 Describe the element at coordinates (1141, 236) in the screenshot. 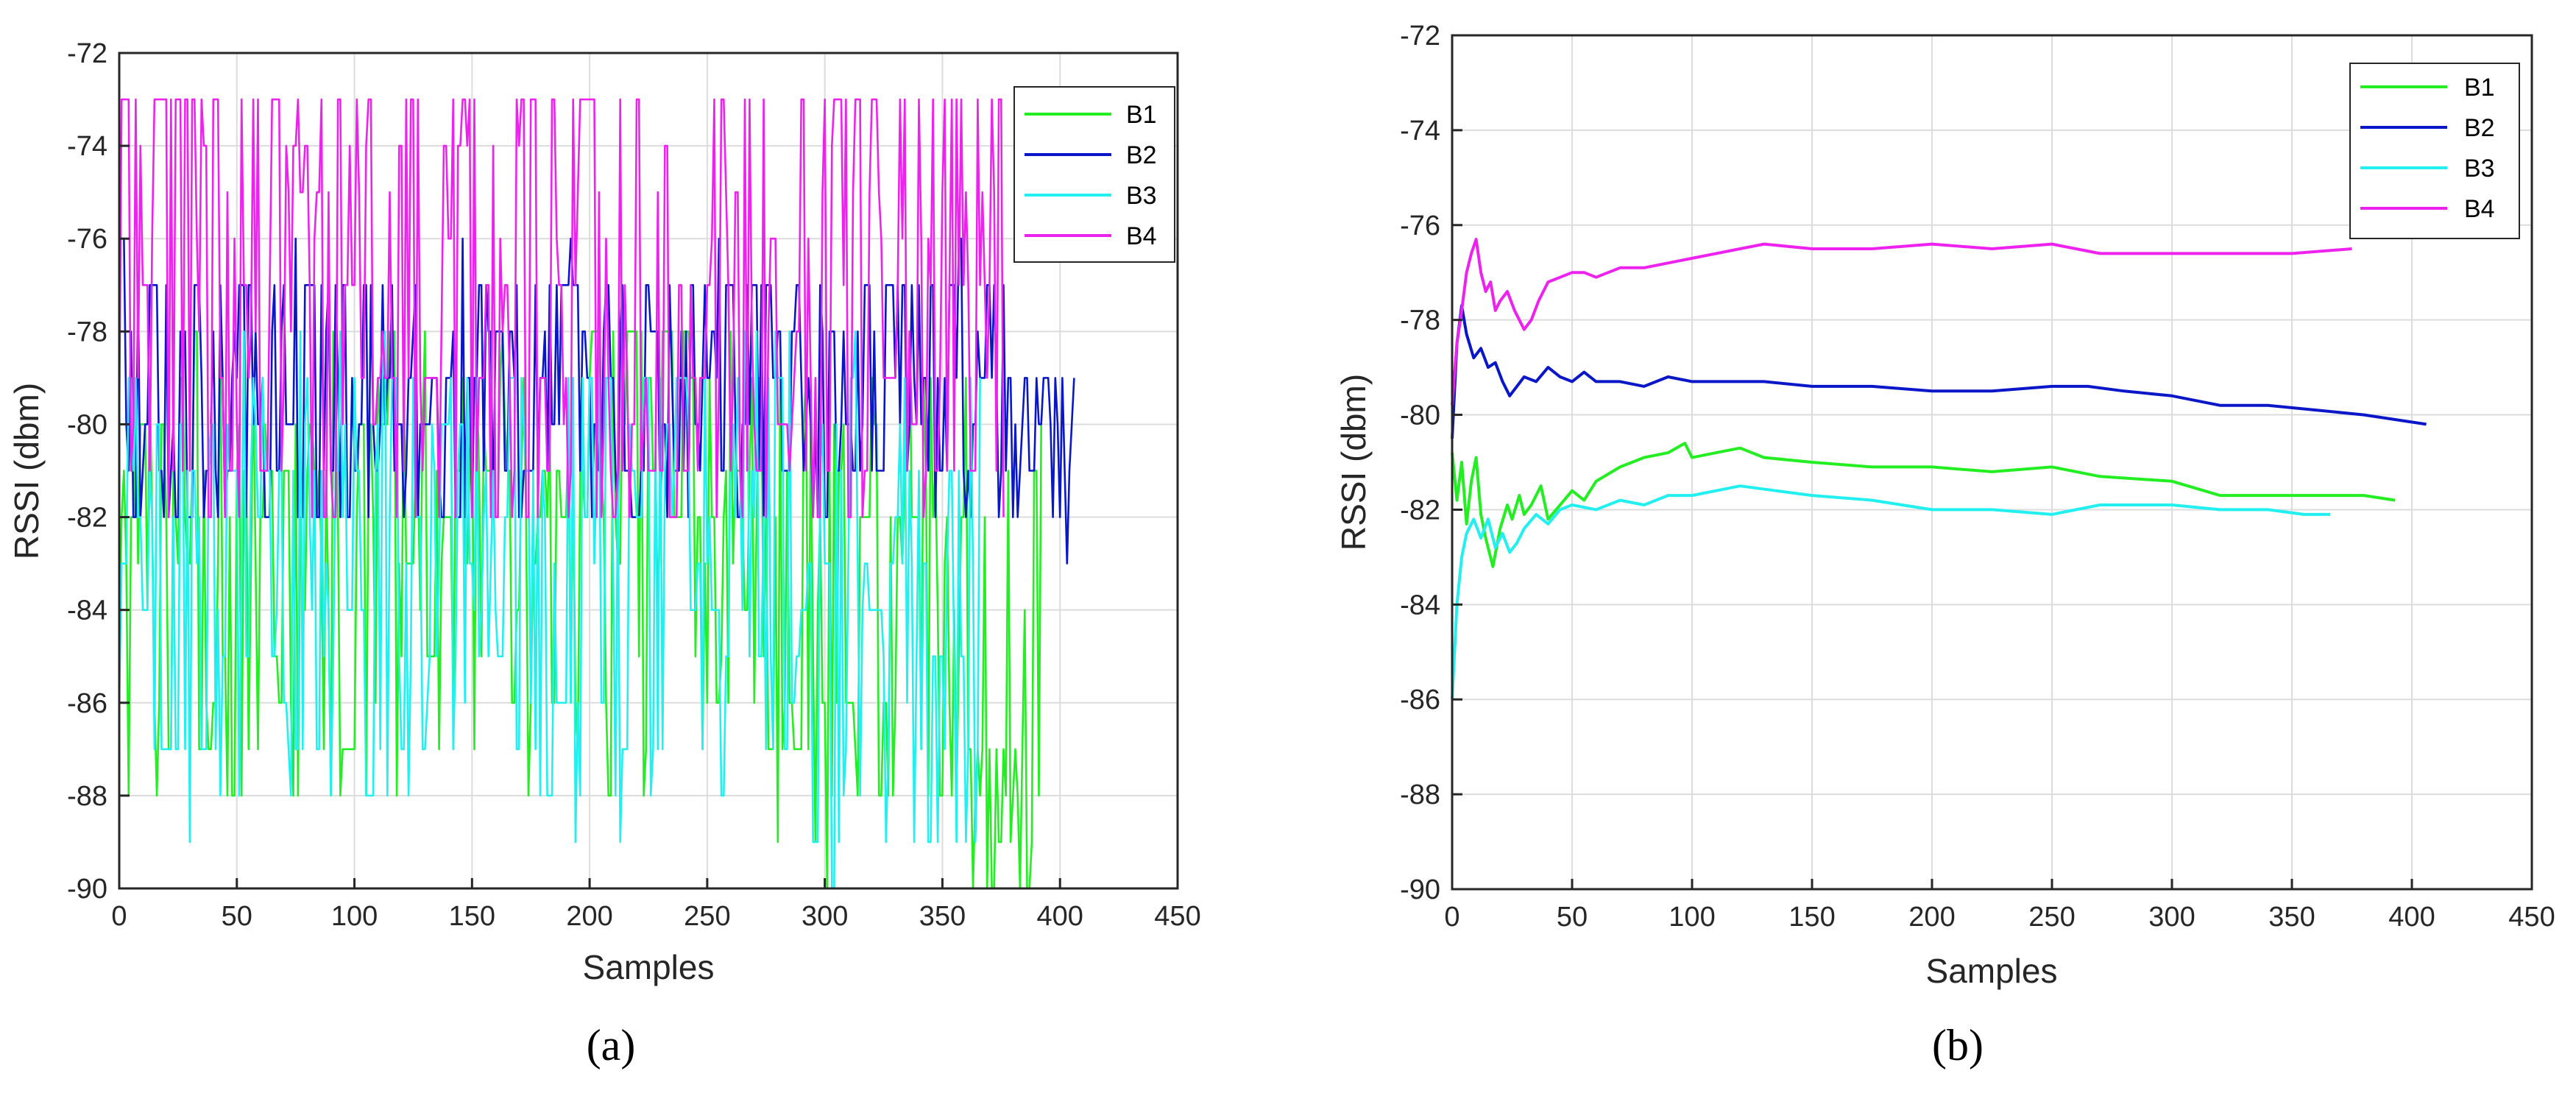

I see `legend-label-b4-a: B4` at that location.